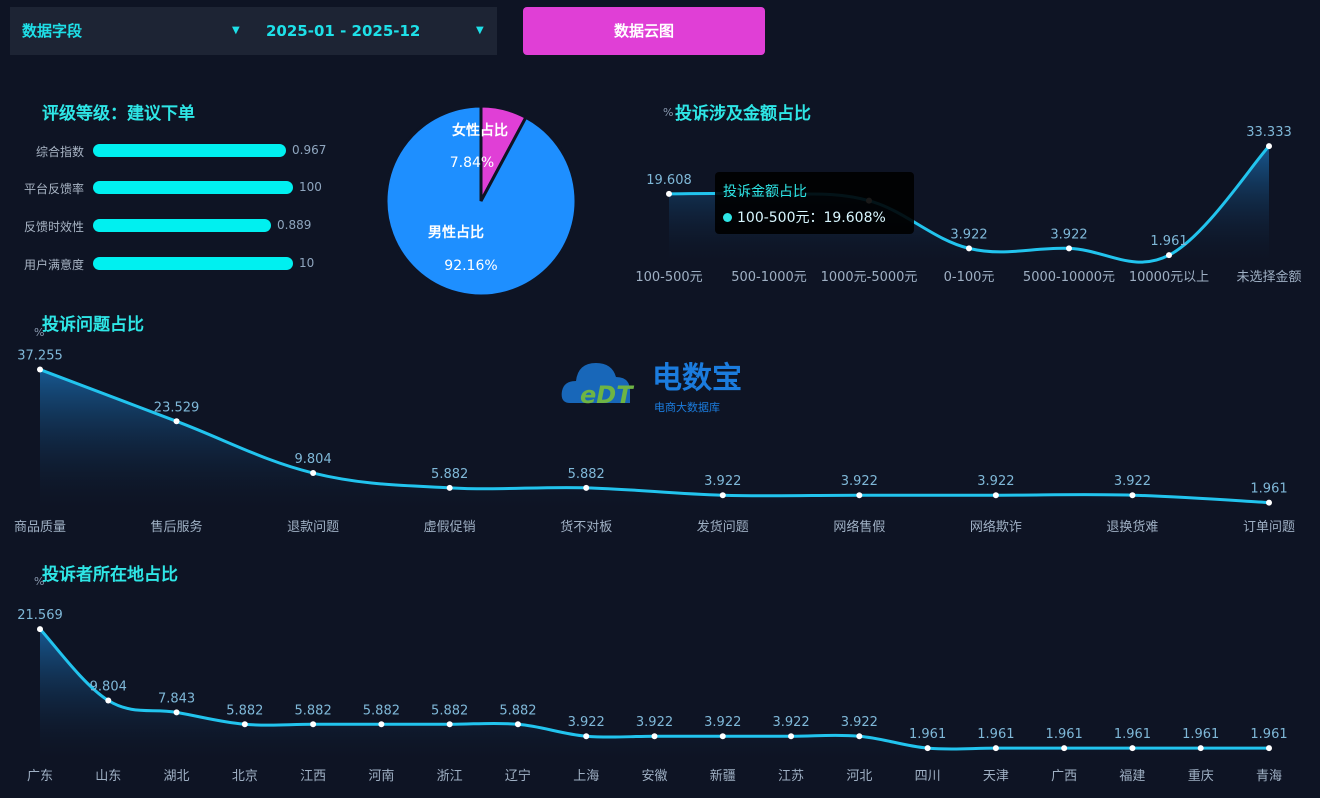  Describe the element at coordinates (294, 225) in the screenshot. I see `rating-value: 0.889` at that location.